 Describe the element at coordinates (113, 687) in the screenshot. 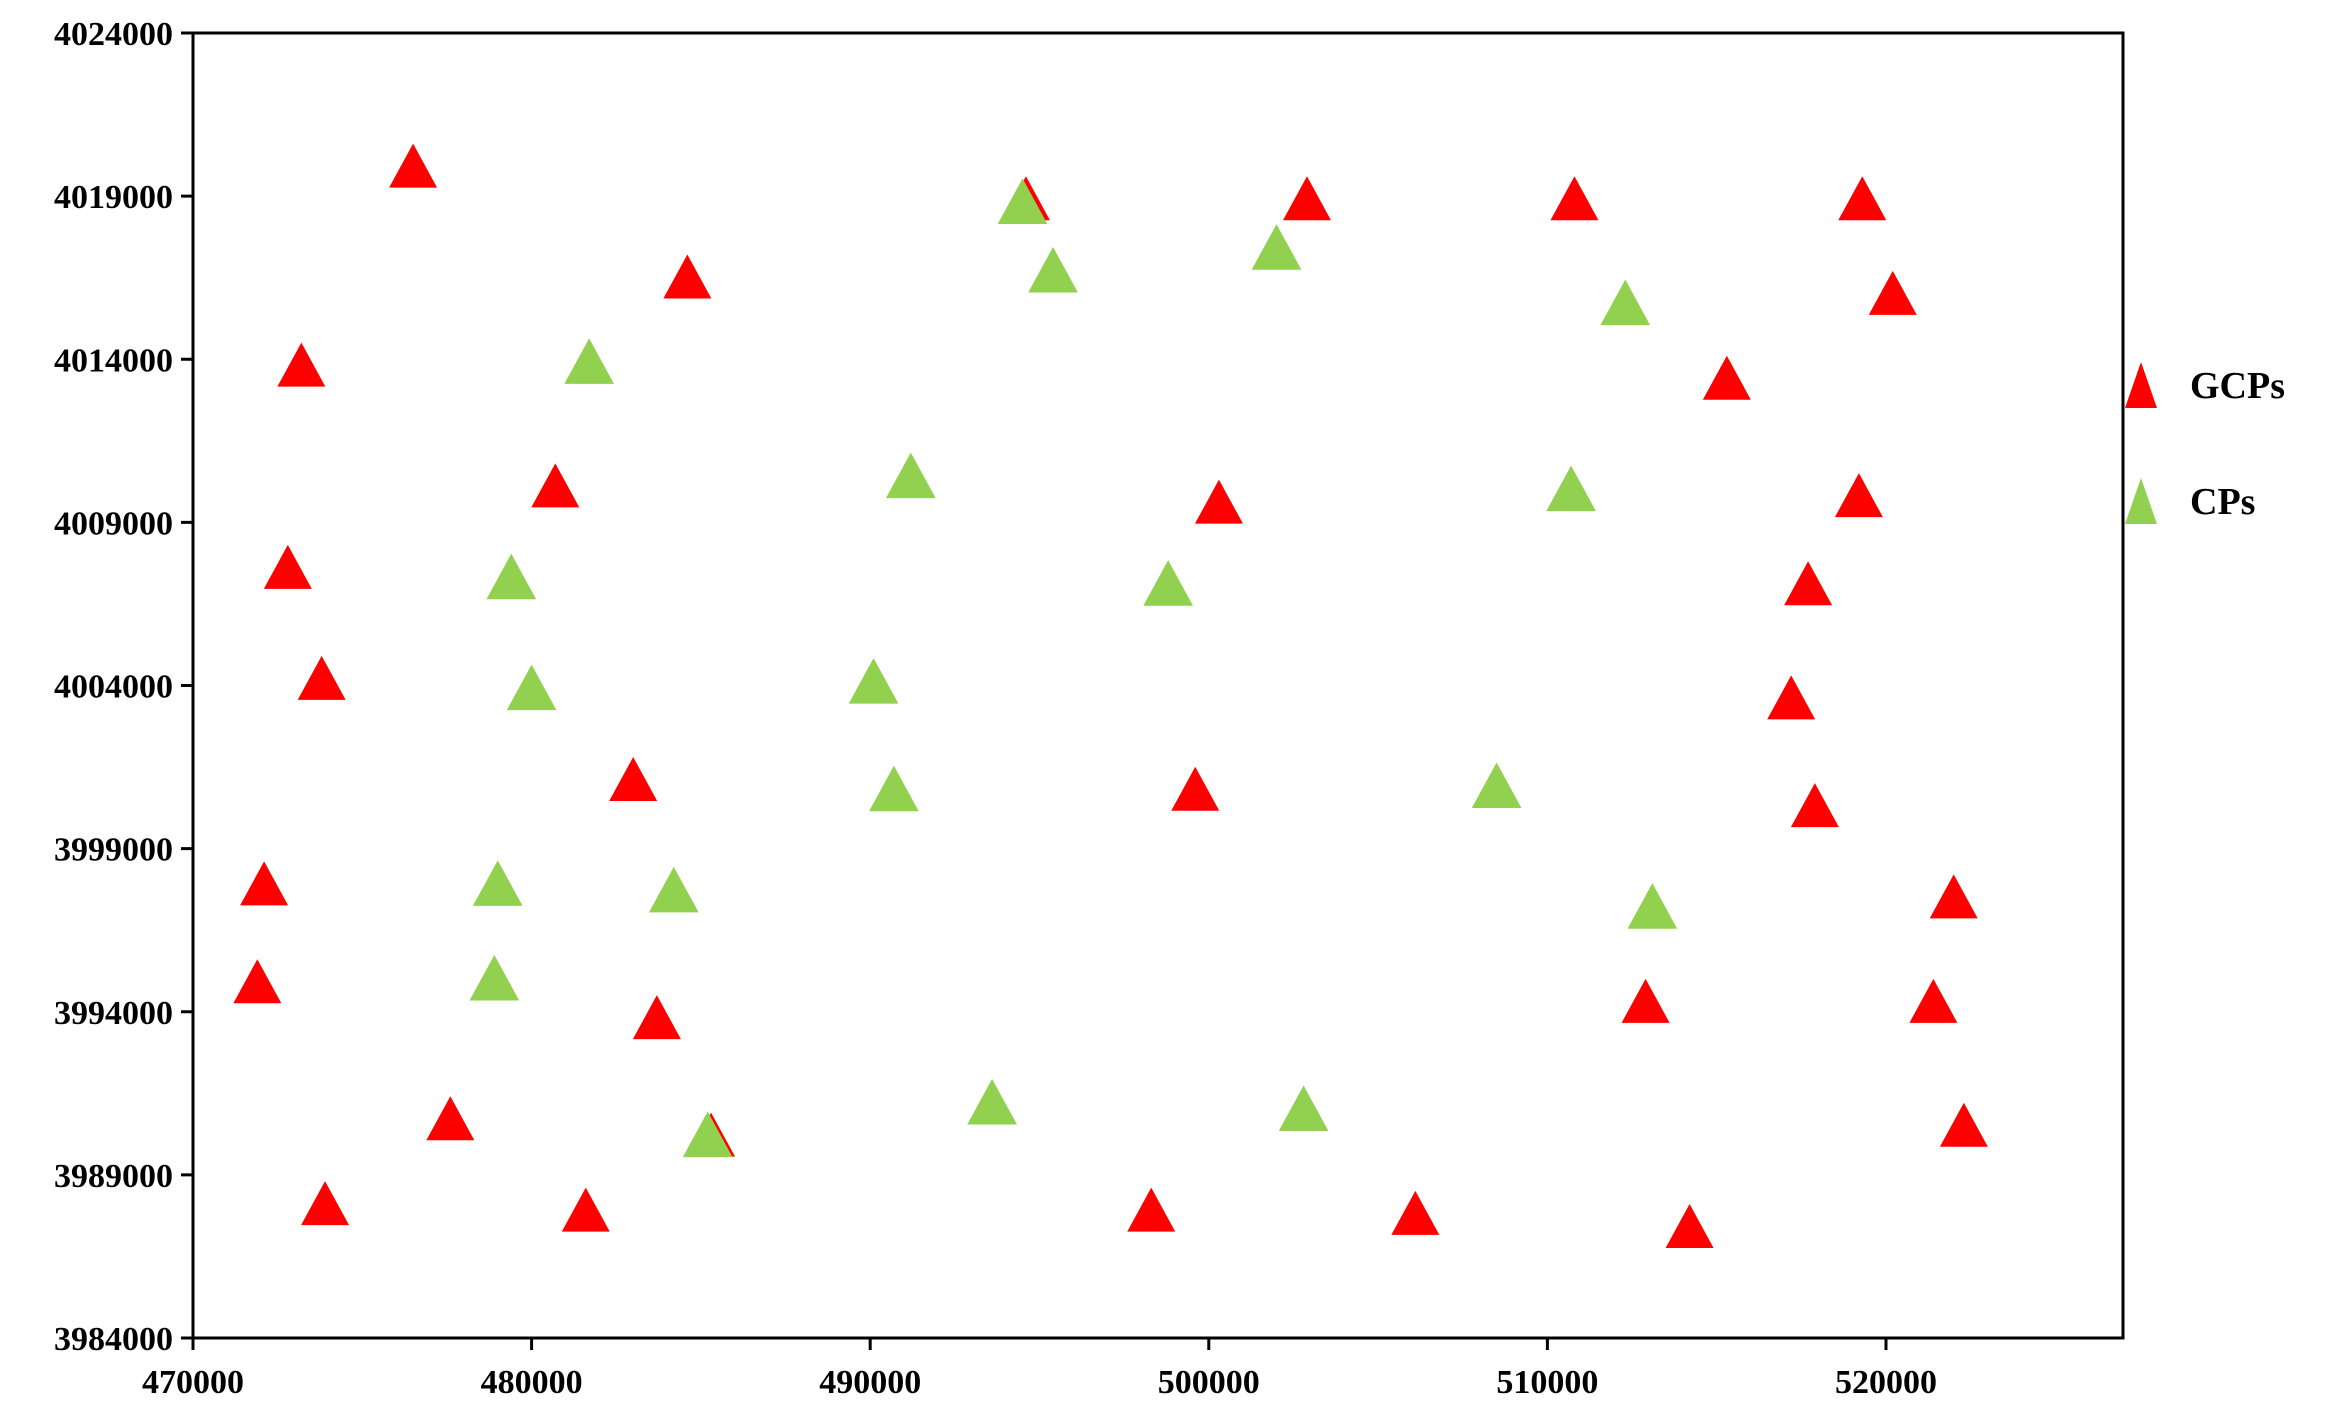

I see `y-tick-label: 4004000` at that location.